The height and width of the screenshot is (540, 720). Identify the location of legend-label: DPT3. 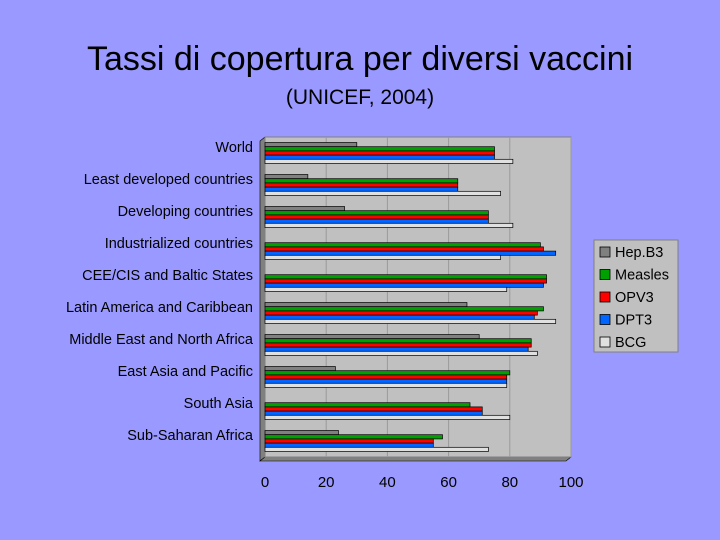
(633, 321).